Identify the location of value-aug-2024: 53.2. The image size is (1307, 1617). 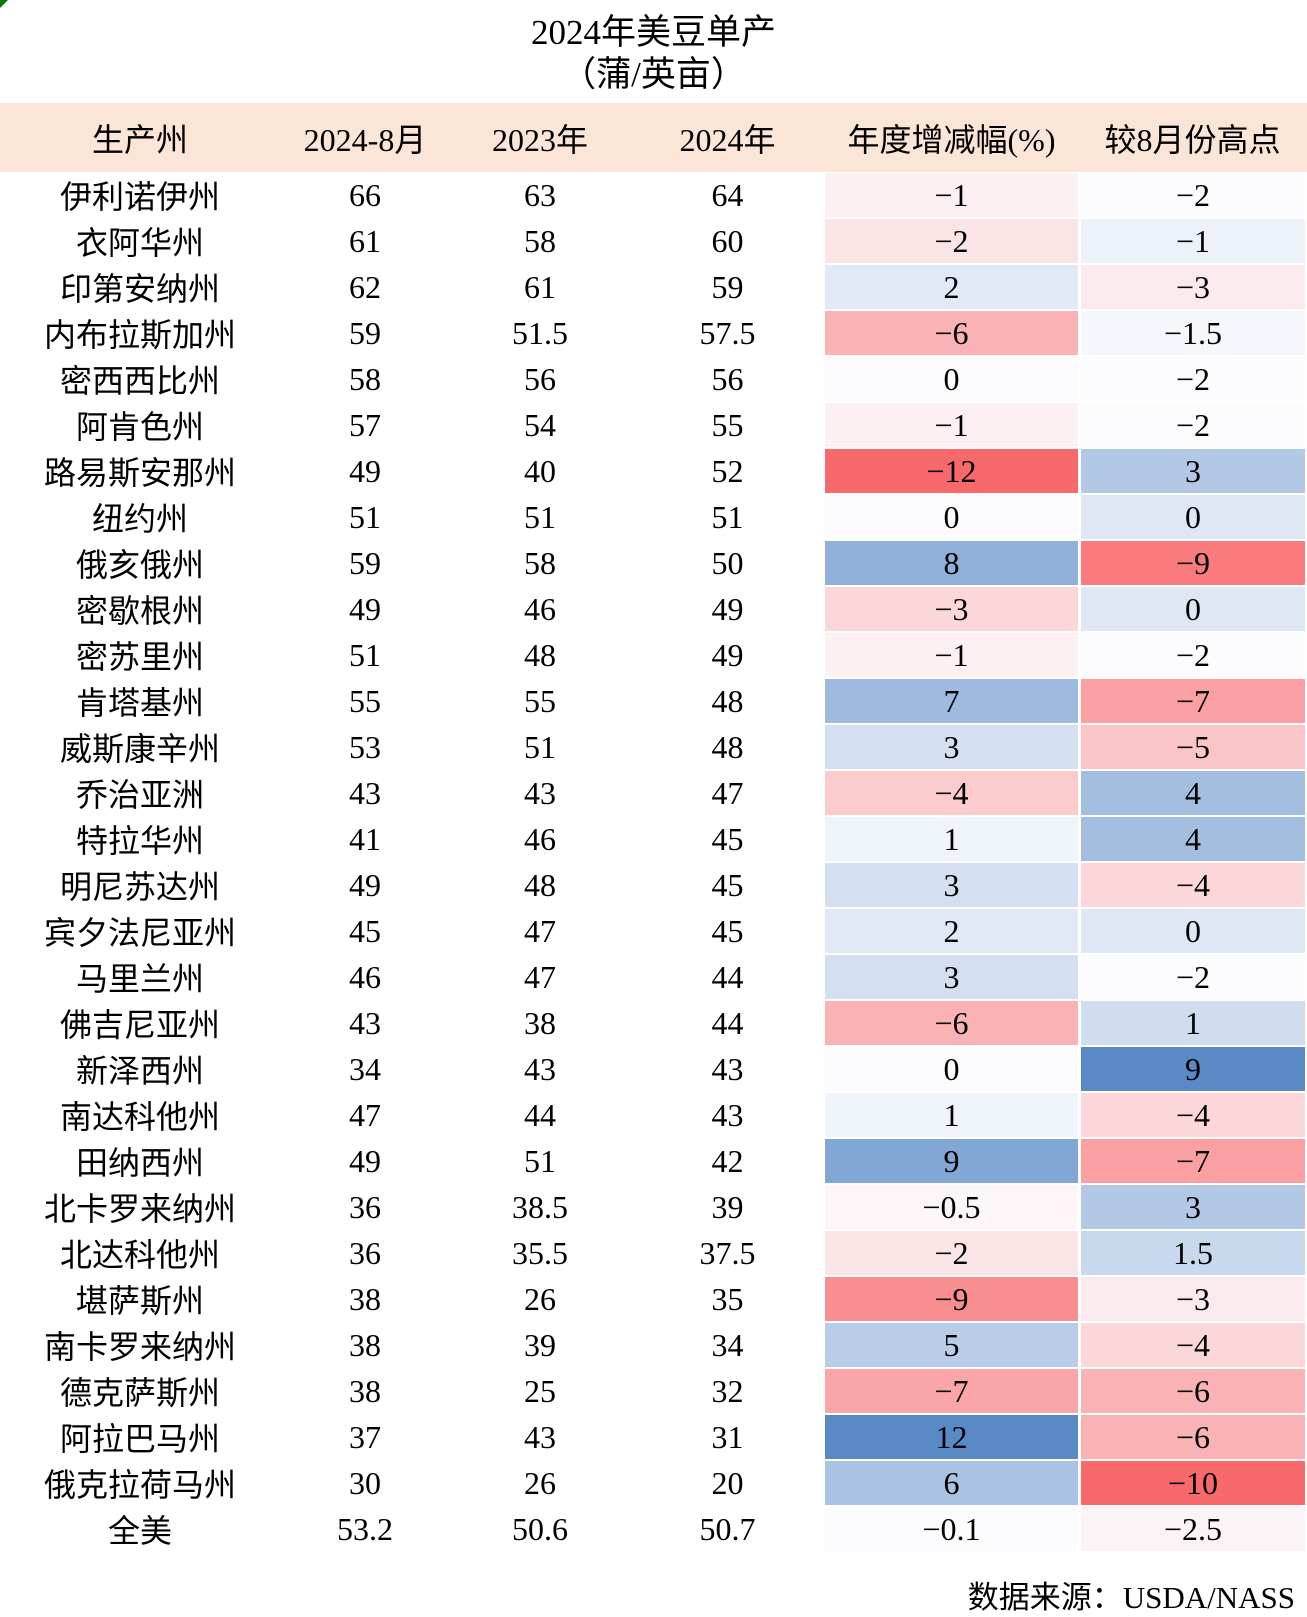
(365, 1528).